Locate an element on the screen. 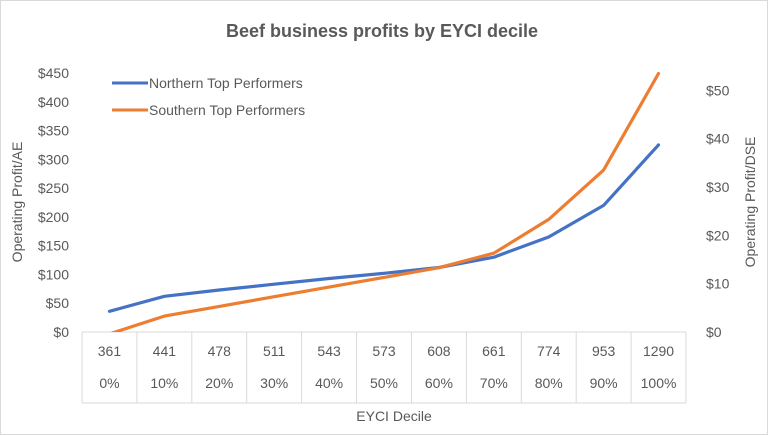 This screenshot has width=768, height=435. x-axis-title: EYCI Decile is located at coordinates (394, 416).